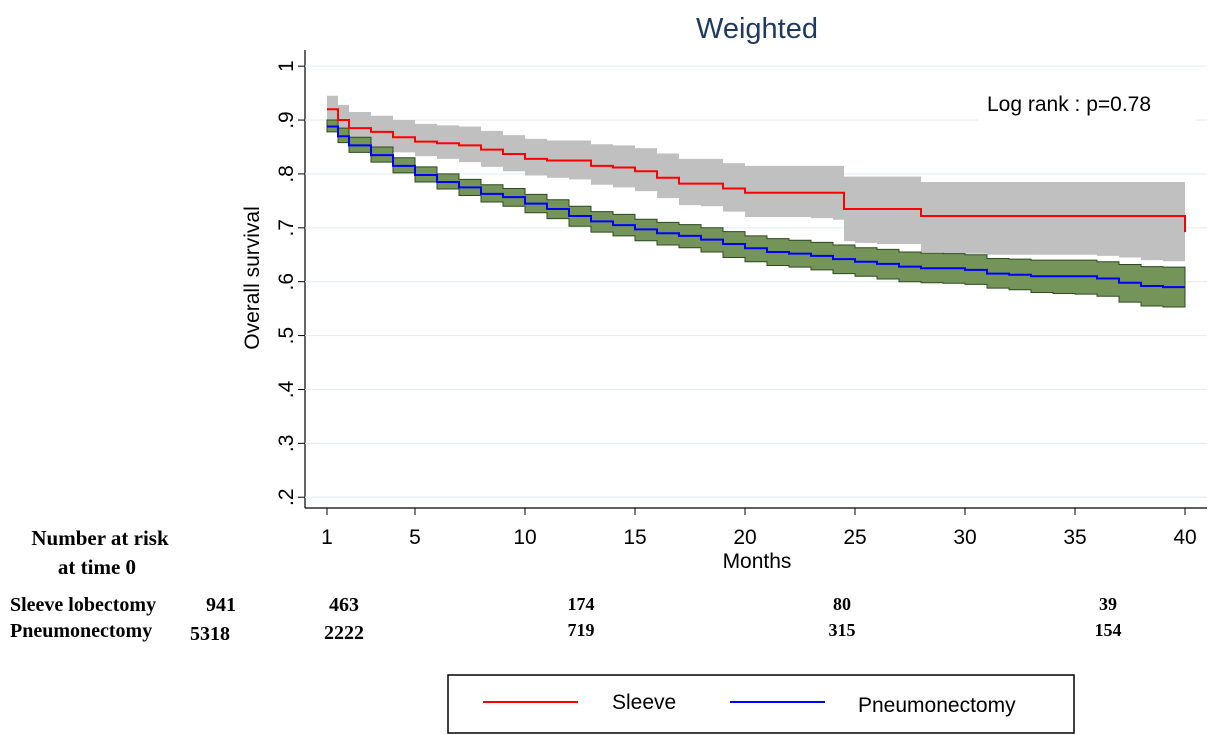 The height and width of the screenshot is (735, 1216). I want to click on x-tick-label: 20, so click(744, 537).